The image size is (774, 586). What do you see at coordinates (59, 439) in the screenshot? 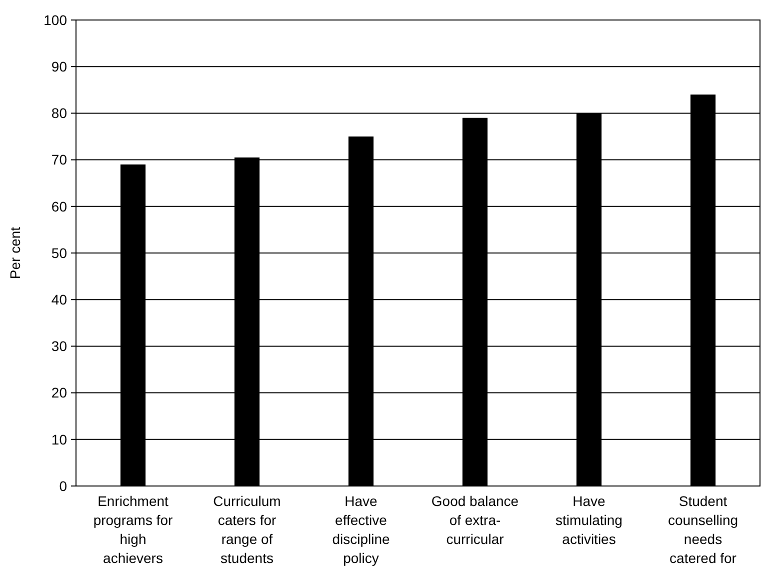
I see `y-tick-label: 10` at bounding box center [59, 439].